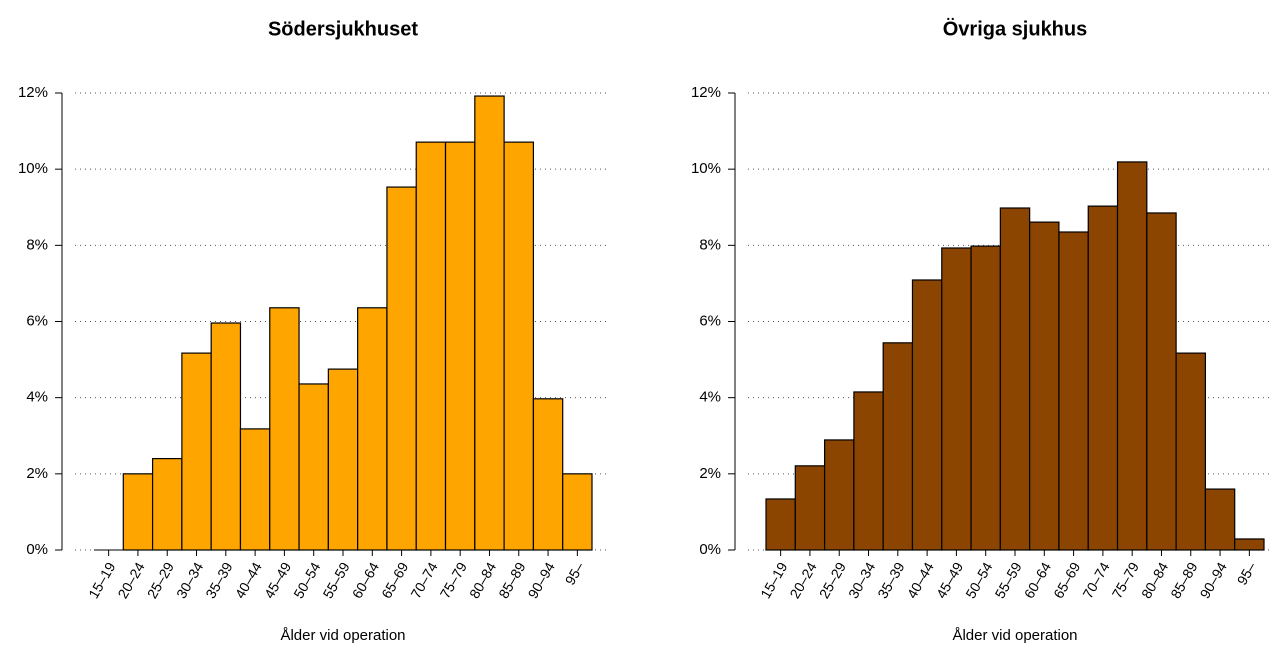 The image size is (1275, 648). What do you see at coordinates (343, 29) in the screenshot?
I see `chart-title: Södersjukhuset` at bounding box center [343, 29].